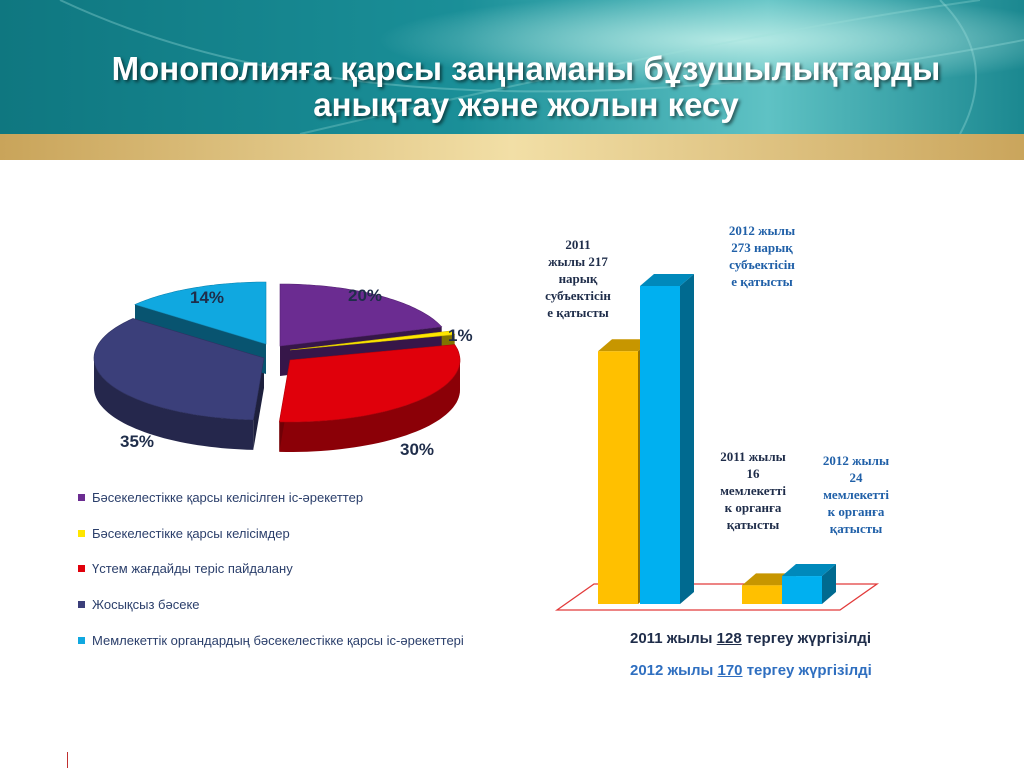 The width and height of the screenshot is (1024, 768). Describe the element at coordinates (81, 568) in the screenshot. I see `legend-swatch-red` at that location.